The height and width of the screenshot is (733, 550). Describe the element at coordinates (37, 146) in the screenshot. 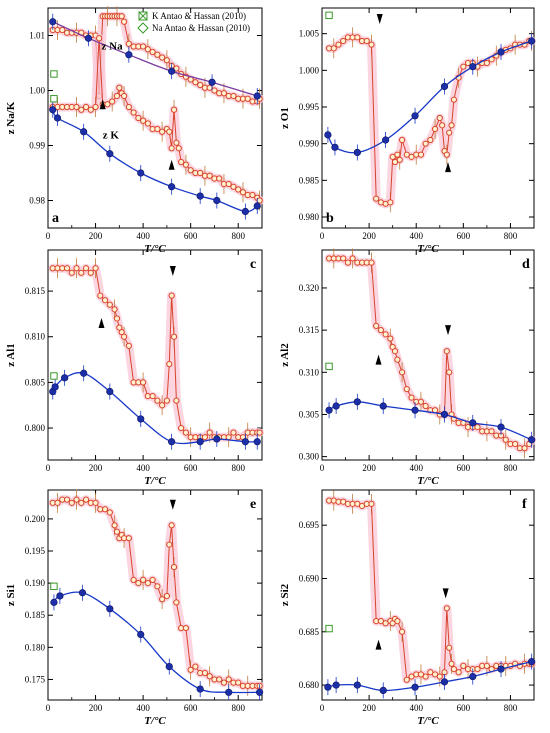

I see `y-tick-label: 0.99` at that location.